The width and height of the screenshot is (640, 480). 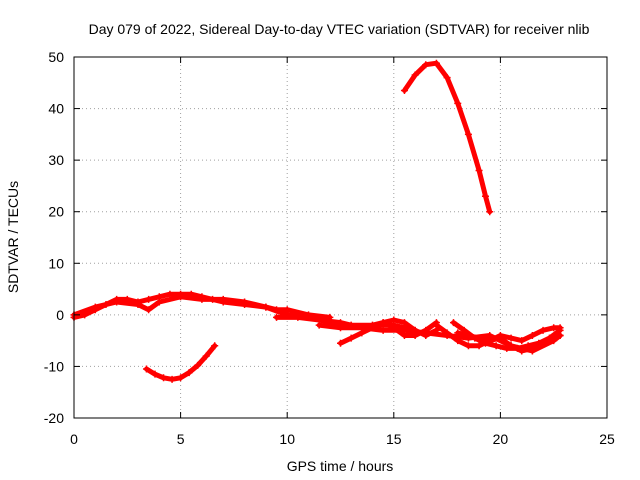 I want to click on y-tick-labels: -20 -10 0 10 20 30 40 50, so click(x=54, y=237).